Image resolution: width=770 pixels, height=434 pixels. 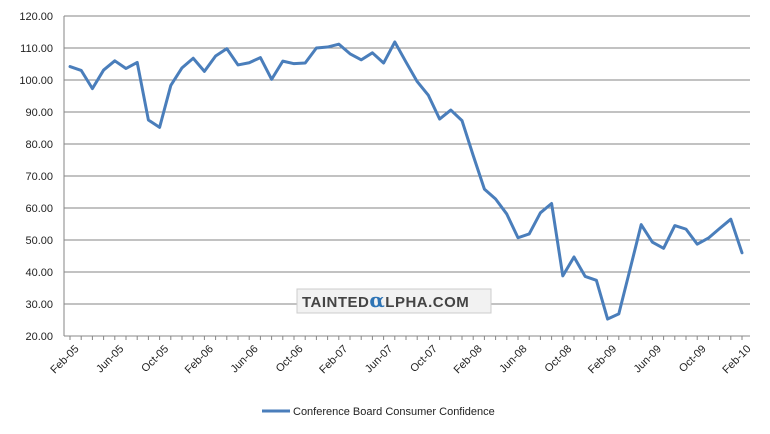 I want to click on y-tick-label: 60.00, so click(x=39, y=209).